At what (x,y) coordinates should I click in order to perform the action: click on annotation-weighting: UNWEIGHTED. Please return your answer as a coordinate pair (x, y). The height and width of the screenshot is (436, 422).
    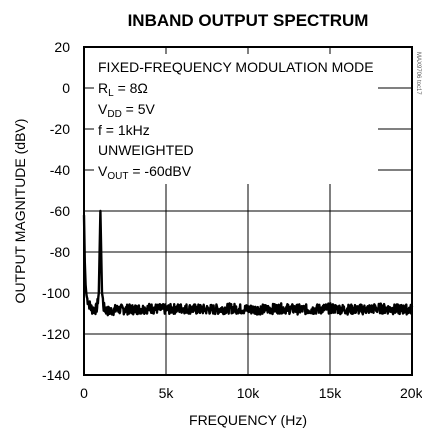
    Looking at the image, I should click on (146, 150).